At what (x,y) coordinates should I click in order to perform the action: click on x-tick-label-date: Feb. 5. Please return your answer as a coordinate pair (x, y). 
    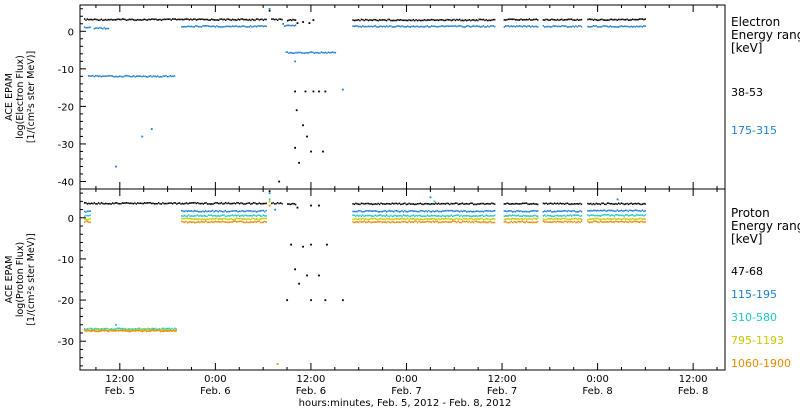
    Looking at the image, I should click on (120, 391).